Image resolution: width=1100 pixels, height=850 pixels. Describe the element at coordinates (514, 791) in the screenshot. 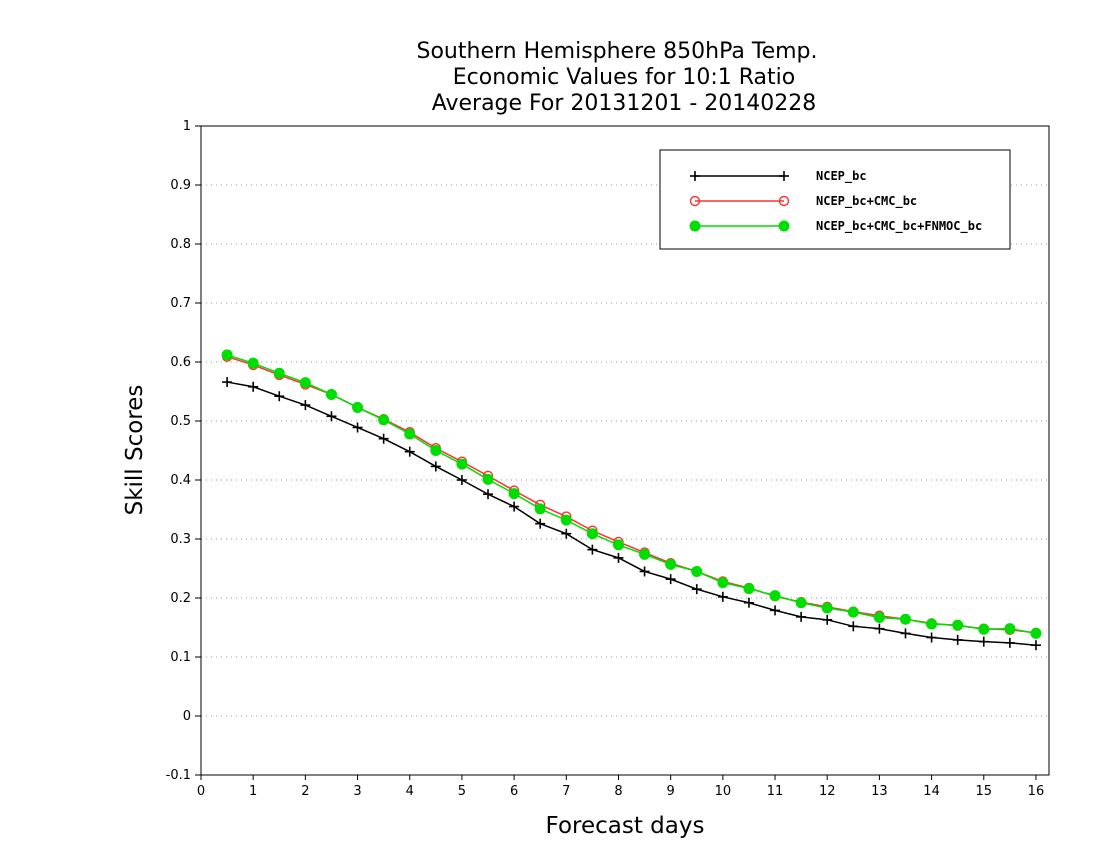

I see `x-tick-label: 6` at that location.